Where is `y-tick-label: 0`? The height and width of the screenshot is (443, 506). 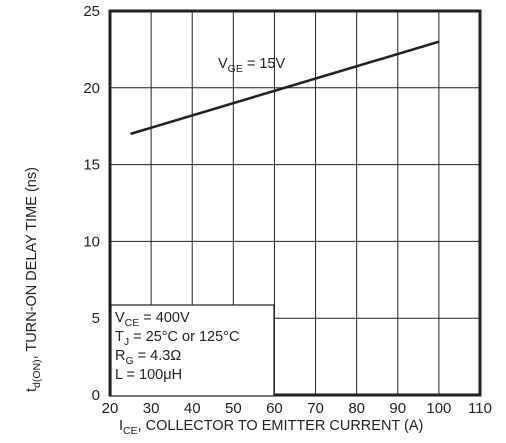
y-tick-label: 0 is located at coordinates (96, 395).